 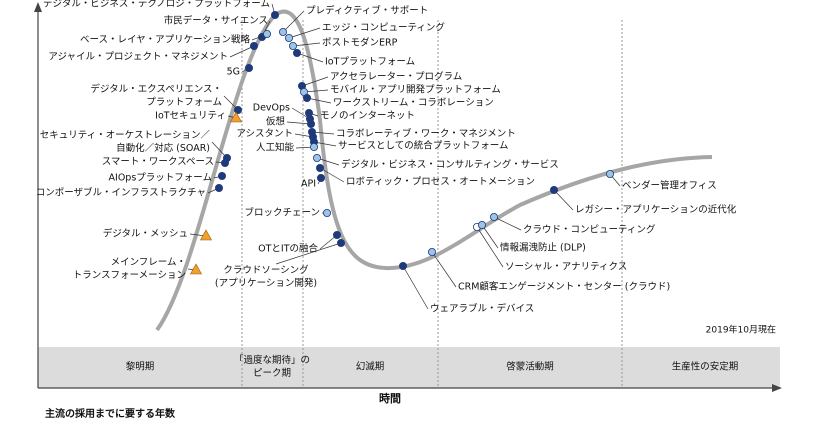 What do you see at coordinates (589, 230) in the screenshot?
I see `node-label: クラウド・コンピューティング` at bounding box center [589, 230].